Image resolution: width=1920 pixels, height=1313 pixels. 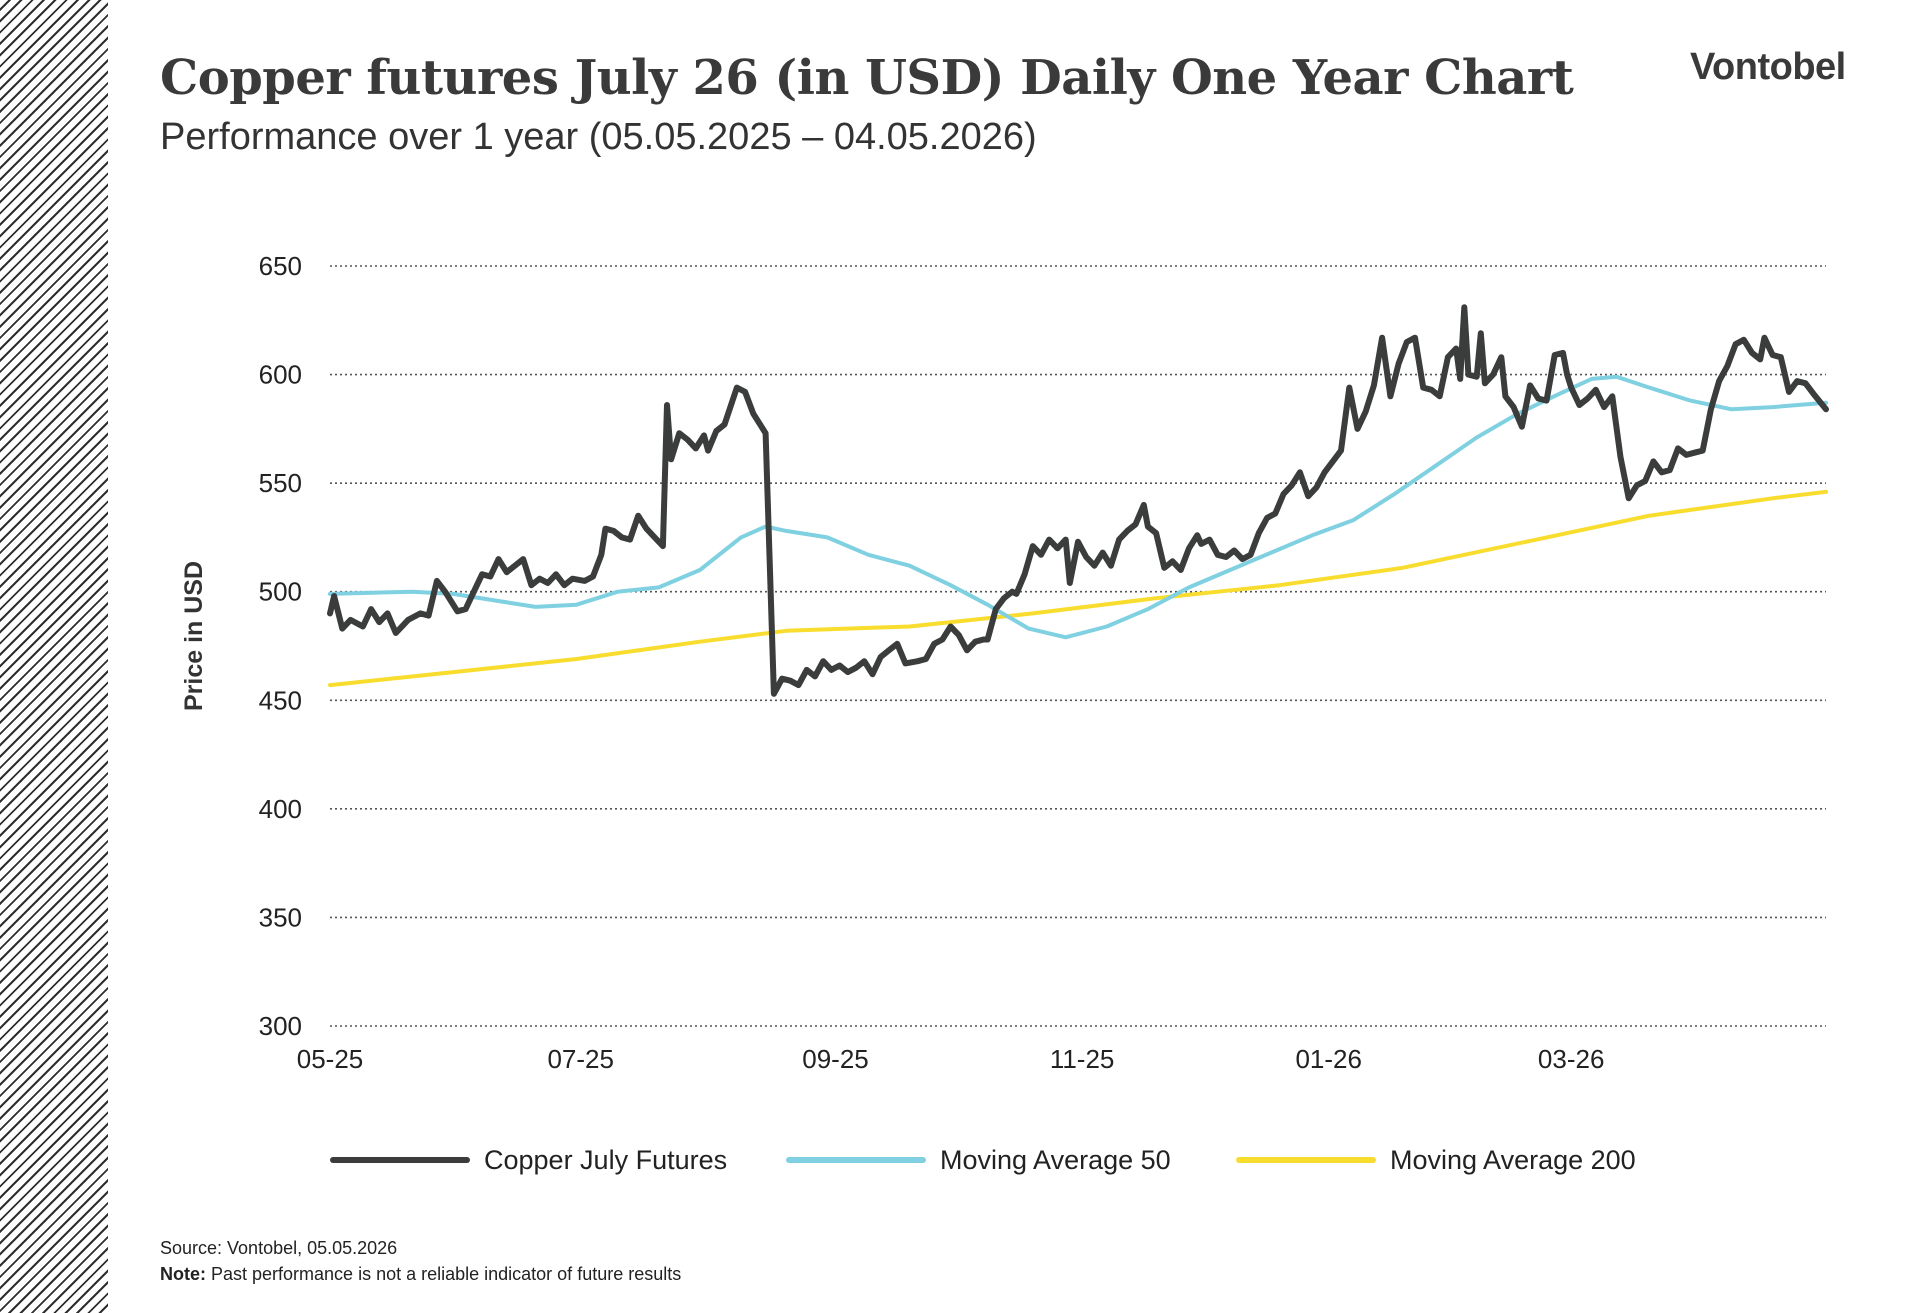 I want to click on y-tick-label: 450, so click(x=280, y=700).